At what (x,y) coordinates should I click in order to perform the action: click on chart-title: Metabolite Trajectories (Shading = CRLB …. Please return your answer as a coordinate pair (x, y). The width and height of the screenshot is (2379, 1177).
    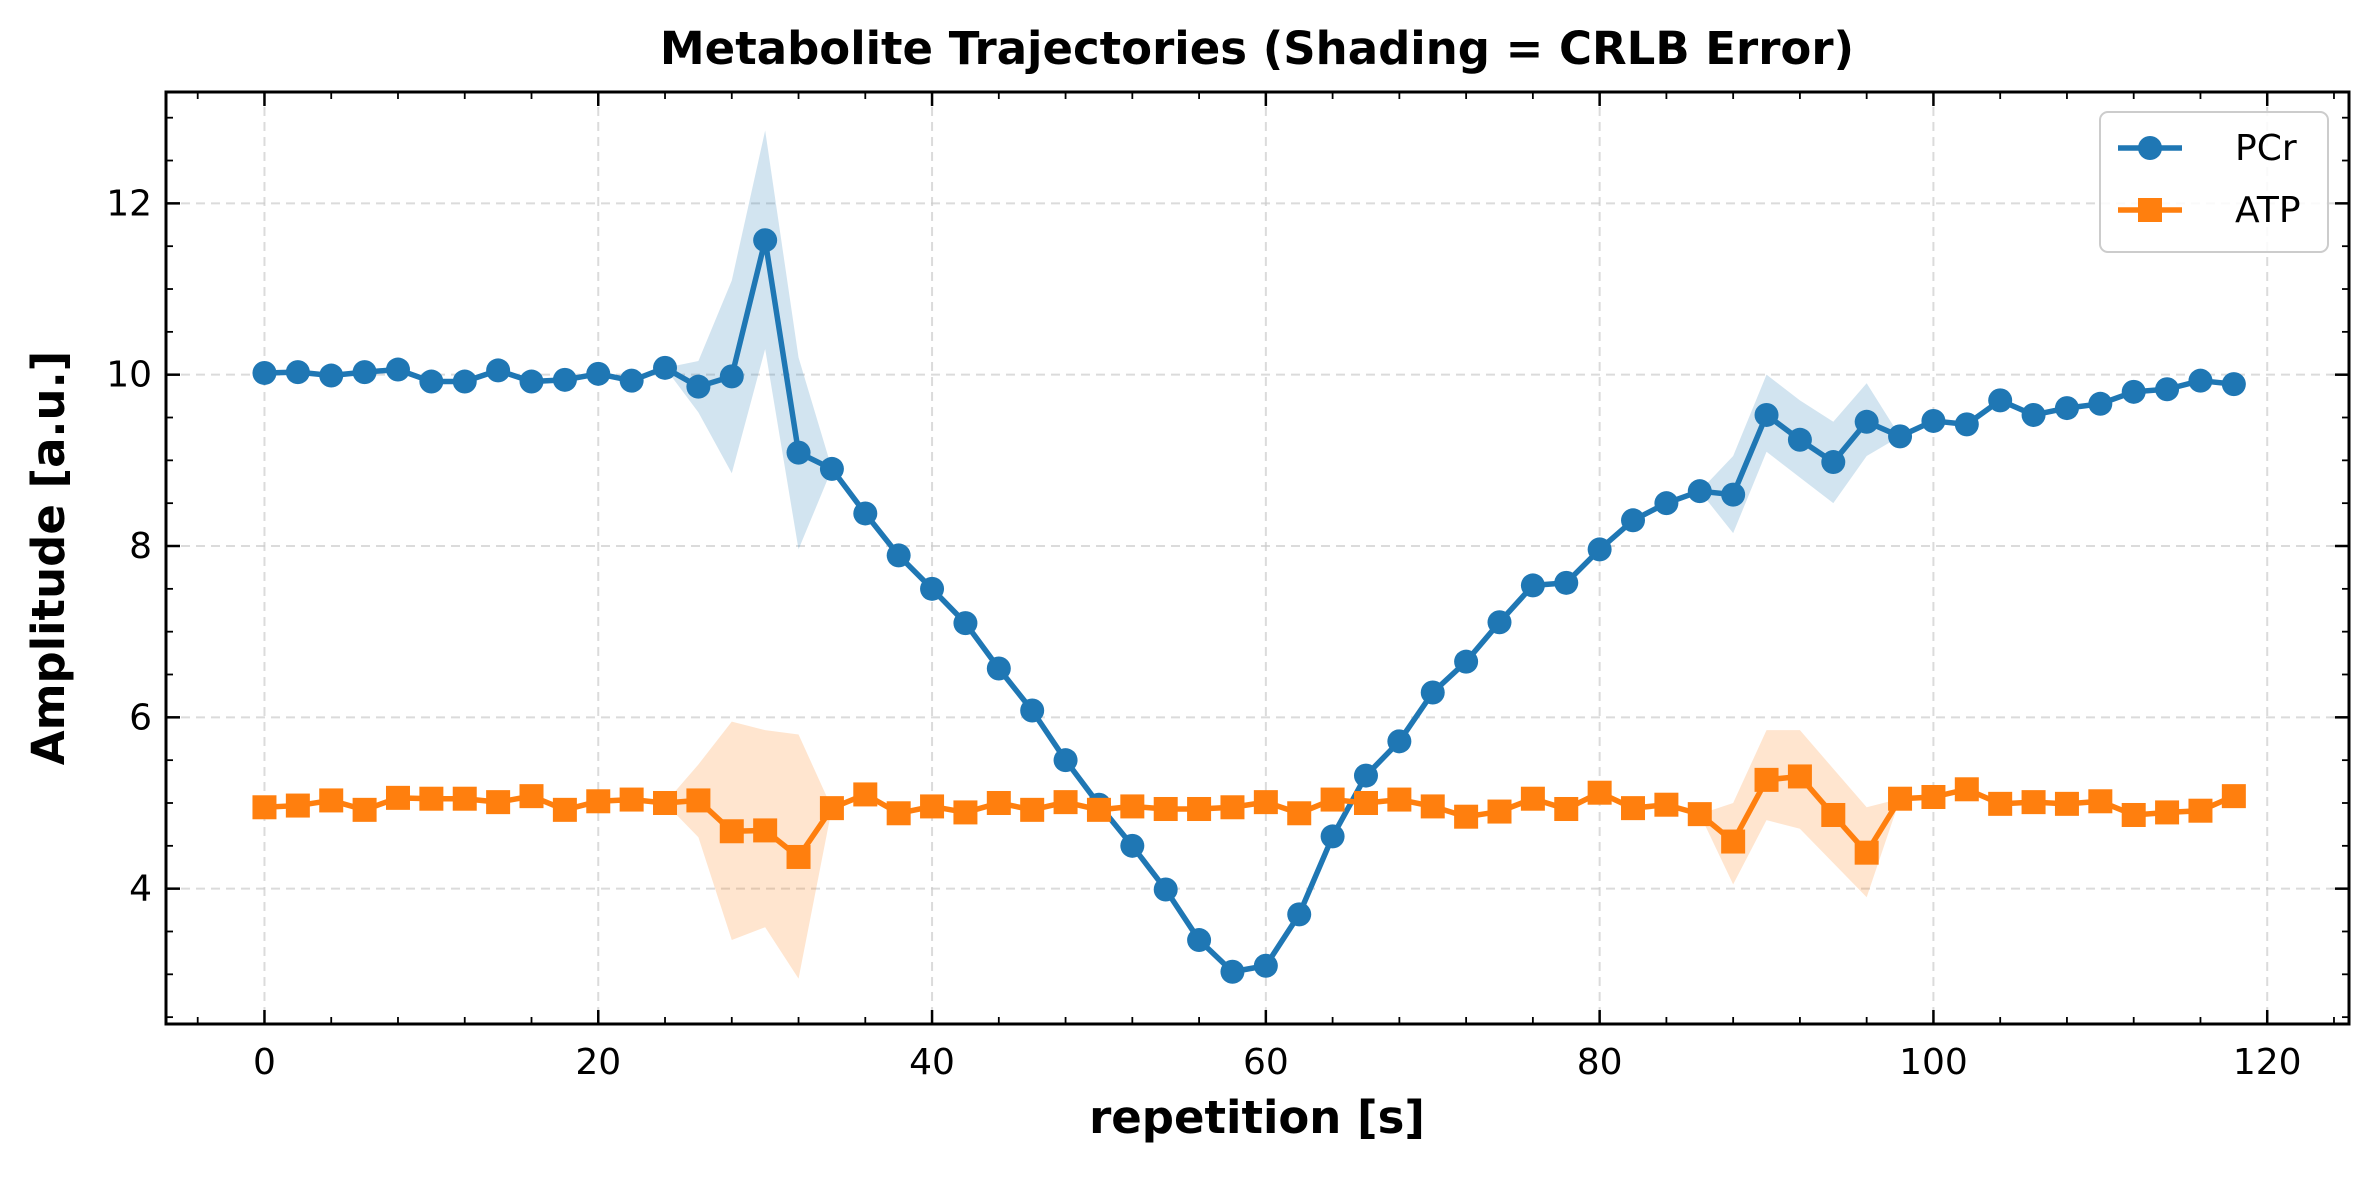
    Looking at the image, I should click on (1257, 48).